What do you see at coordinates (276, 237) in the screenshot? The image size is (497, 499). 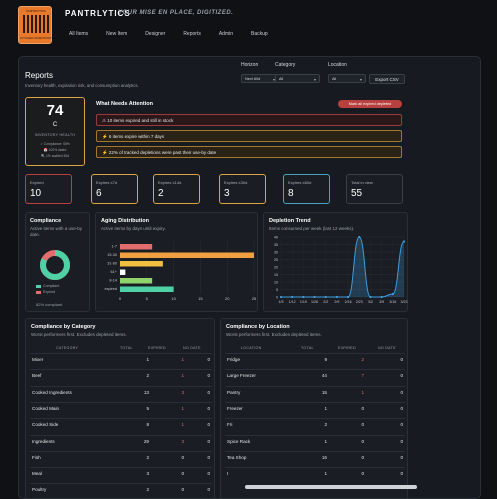 I see `depletion-y-tick: 40` at bounding box center [276, 237].